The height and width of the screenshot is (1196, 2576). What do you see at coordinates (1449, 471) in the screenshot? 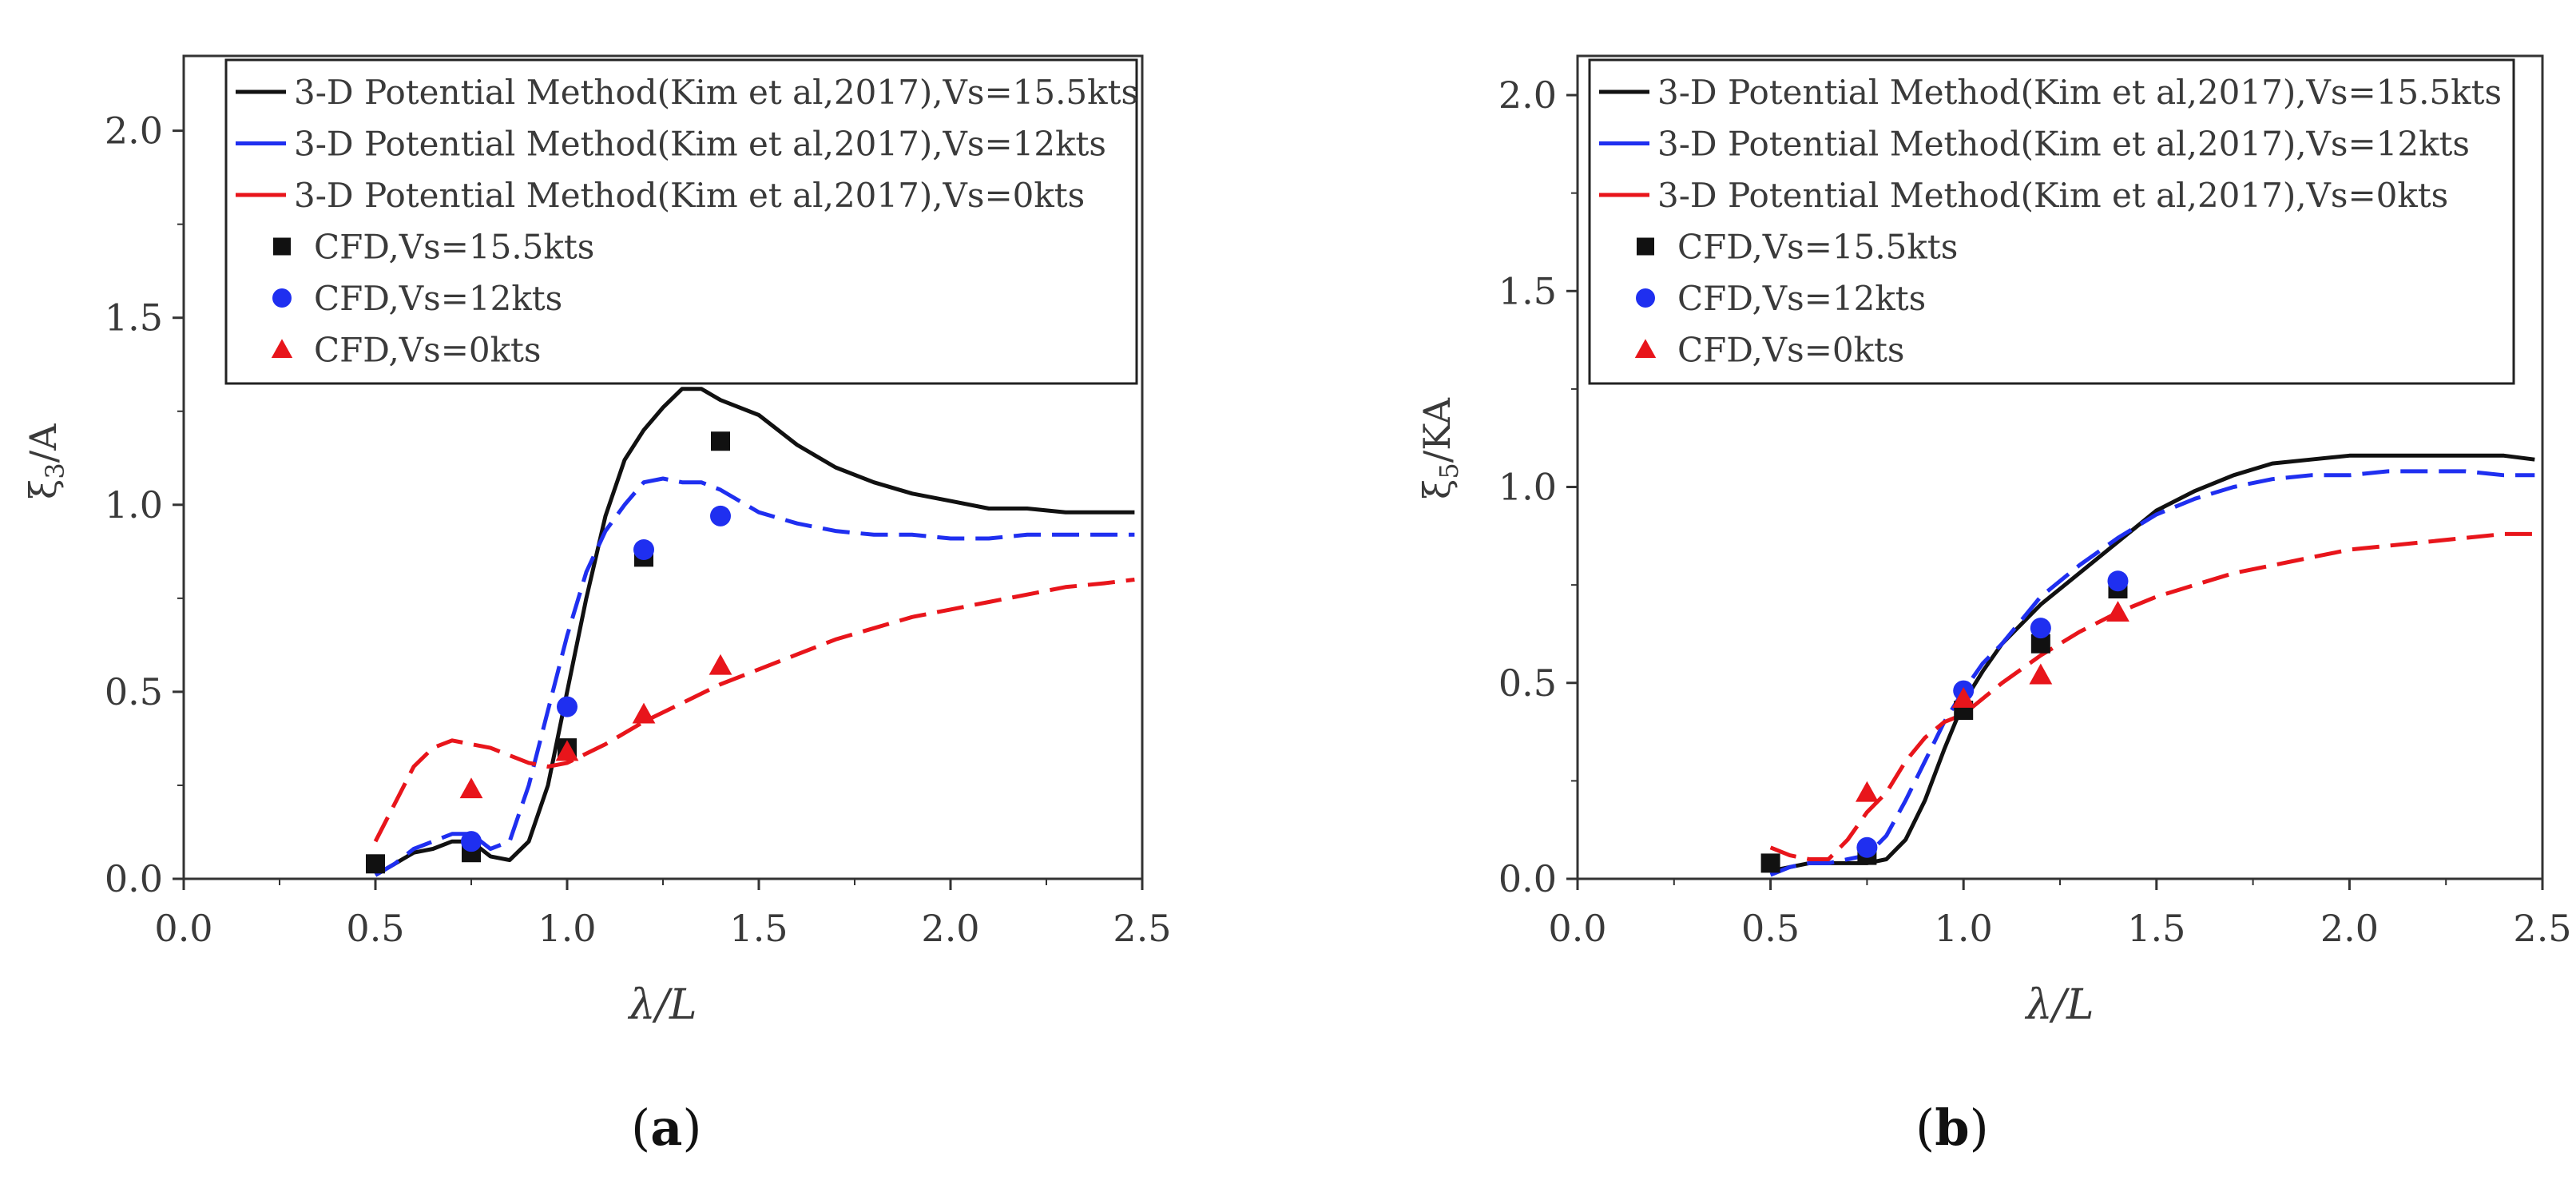
I see `y-axis-label-sub: 5` at bounding box center [1449, 471].